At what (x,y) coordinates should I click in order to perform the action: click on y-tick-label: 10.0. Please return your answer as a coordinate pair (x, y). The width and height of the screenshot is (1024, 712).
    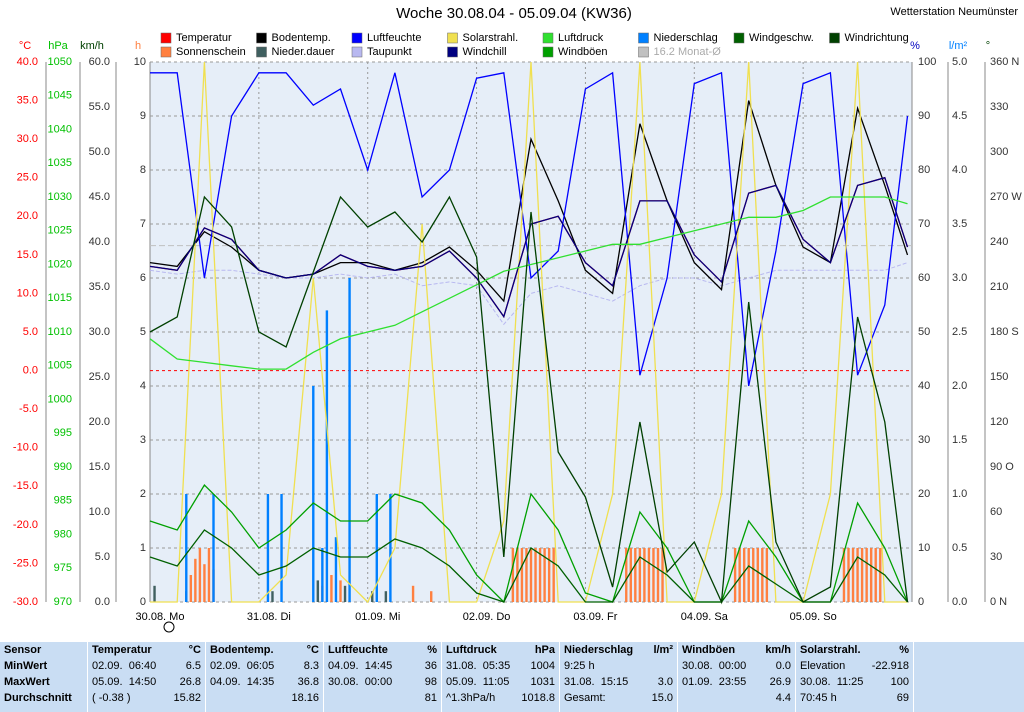
    Looking at the image, I should click on (99, 512).